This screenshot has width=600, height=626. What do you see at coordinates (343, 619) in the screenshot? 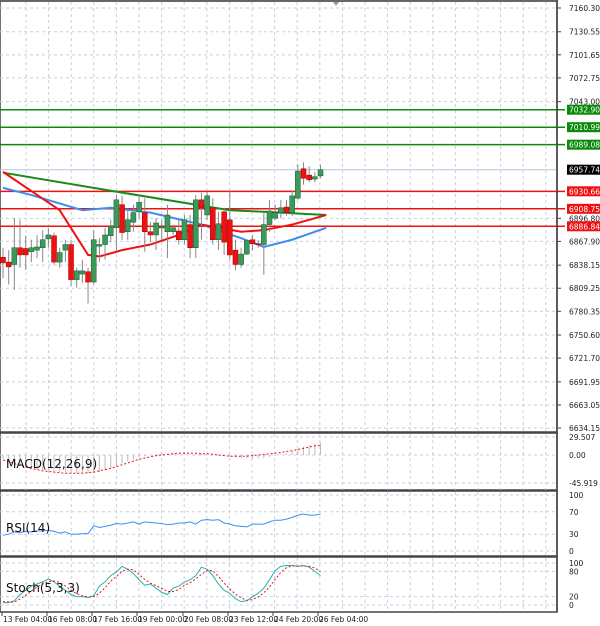
I see `time-axis-label: 26 Feb 04:00` at bounding box center [343, 619].